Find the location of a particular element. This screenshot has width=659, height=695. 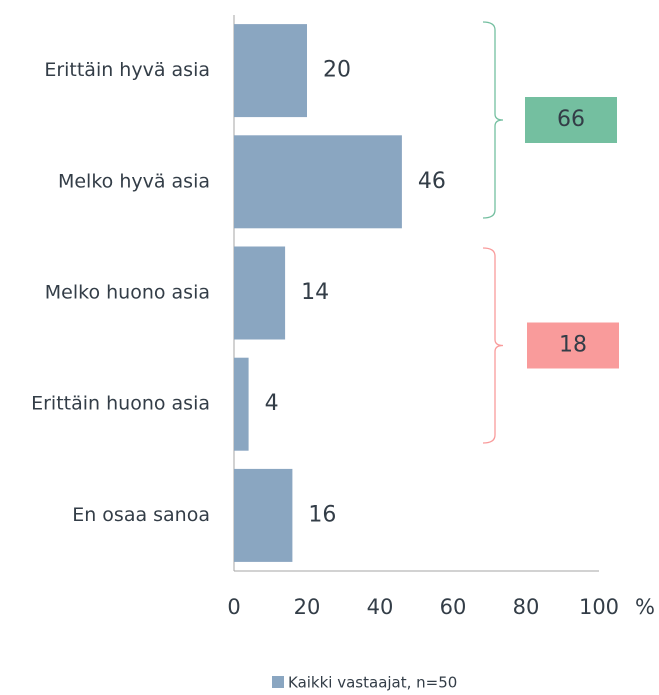

value-label: 4 is located at coordinates (272, 403).